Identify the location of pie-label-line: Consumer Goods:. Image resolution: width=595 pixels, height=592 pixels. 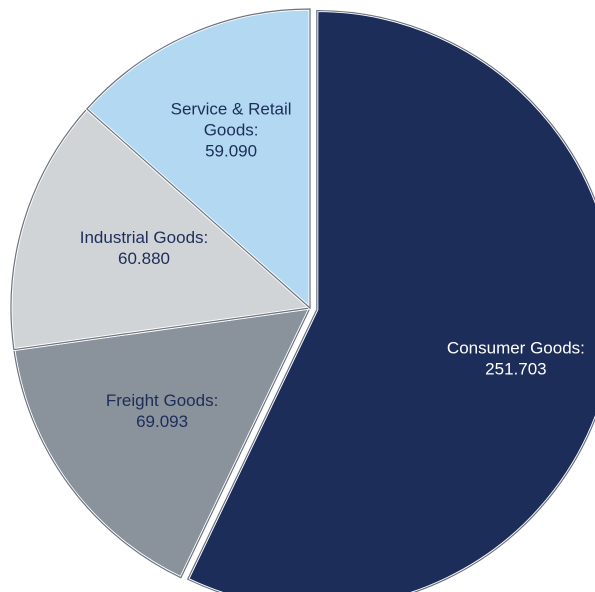
(516, 347).